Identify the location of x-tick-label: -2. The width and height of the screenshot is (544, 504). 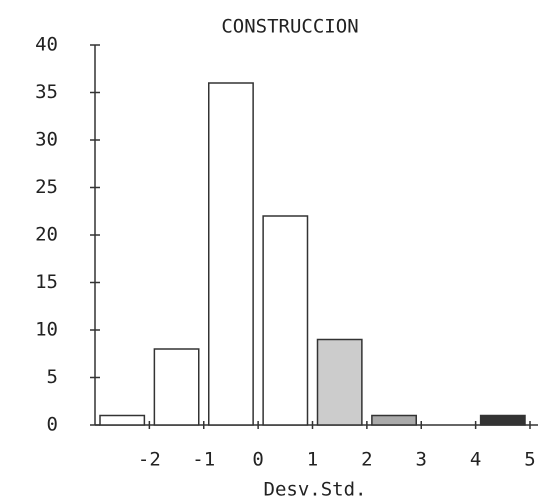
(149, 460).